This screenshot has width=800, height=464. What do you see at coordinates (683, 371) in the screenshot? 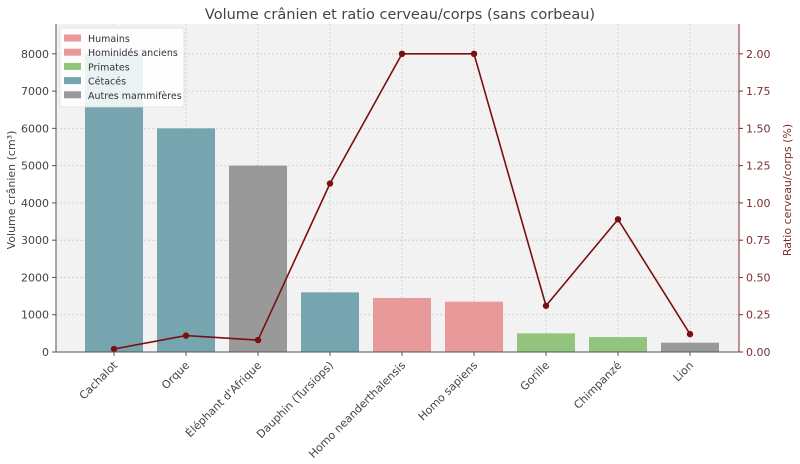
I see `x-tick-label: Lion` at bounding box center [683, 371].